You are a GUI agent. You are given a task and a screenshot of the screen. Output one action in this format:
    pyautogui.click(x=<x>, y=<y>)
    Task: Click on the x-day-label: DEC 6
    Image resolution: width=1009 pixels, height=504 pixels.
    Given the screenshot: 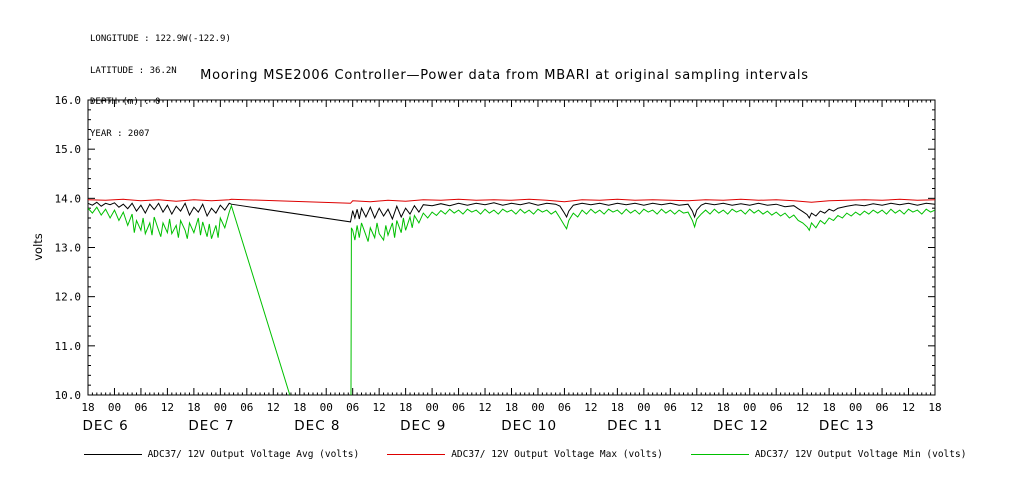 What is the action you would take?
    pyautogui.click(x=106, y=426)
    